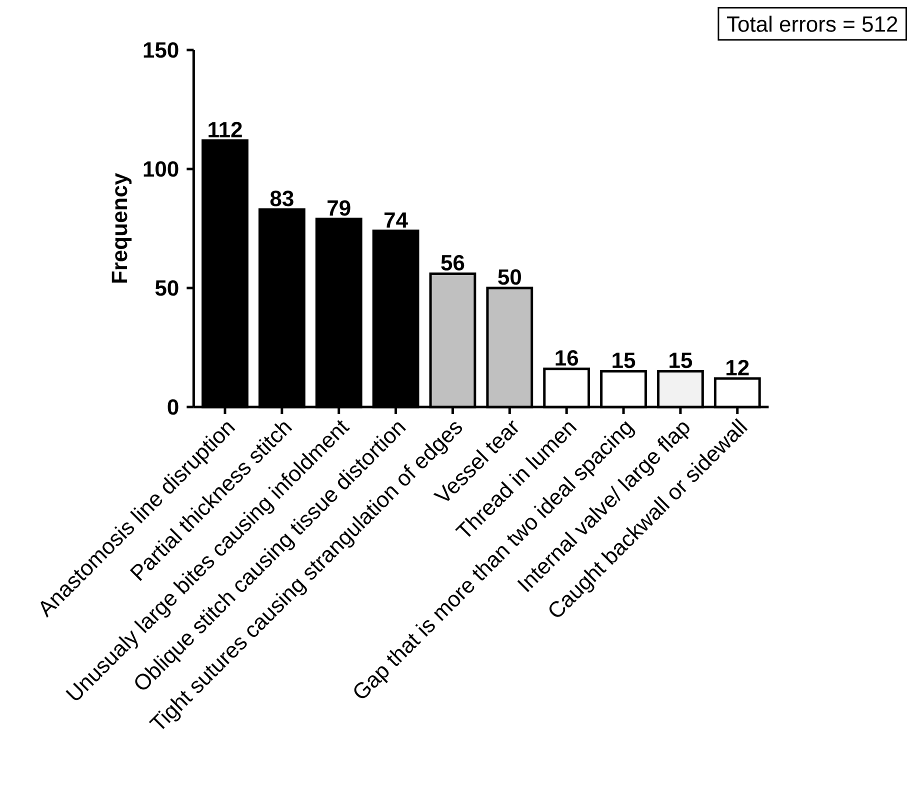  What do you see at coordinates (452, 262) in the screenshot?
I see `data-label: 56` at bounding box center [452, 262].